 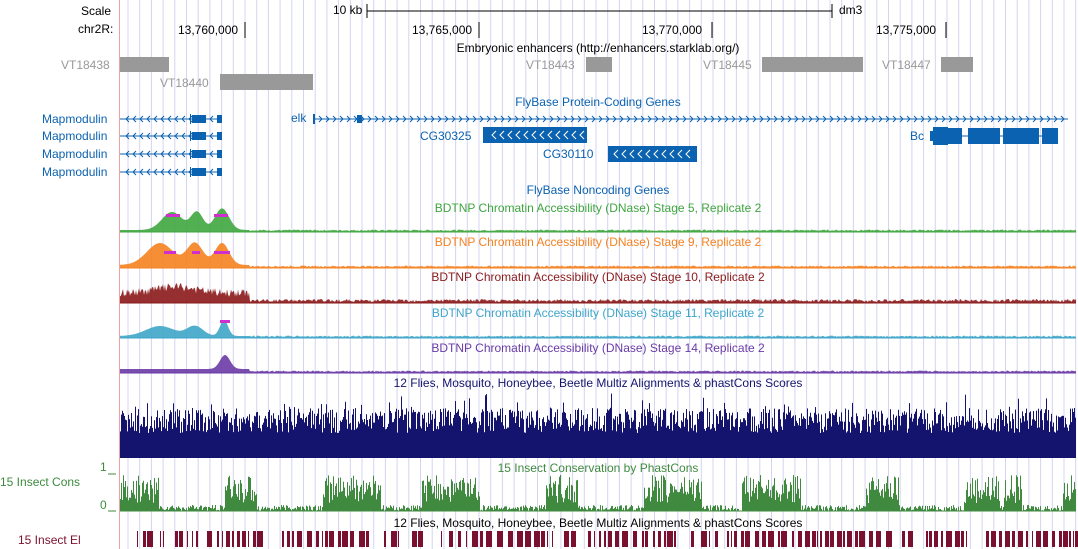 What do you see at coordinates (568, 154) in the screenshot?
I see `gene-label: CG30110` at bounding box center [568, 154].